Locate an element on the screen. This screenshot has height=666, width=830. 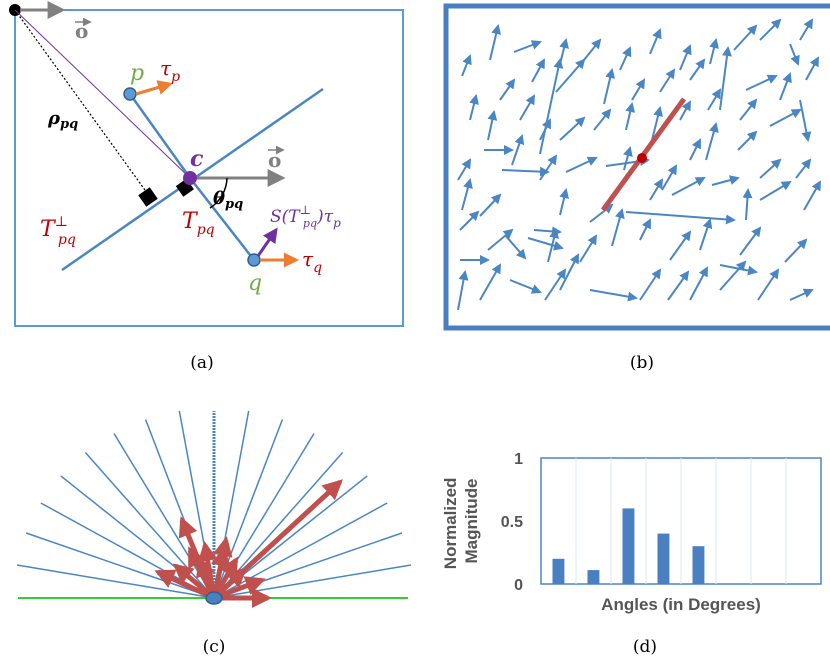
s-tau-arrow is located at coordinates (267, 242).